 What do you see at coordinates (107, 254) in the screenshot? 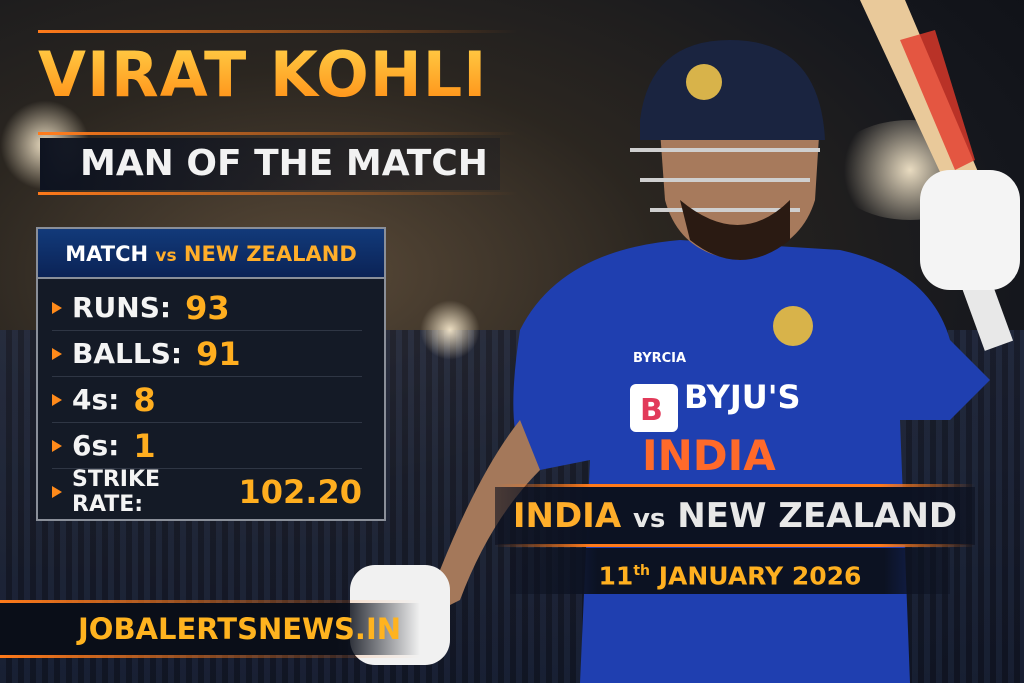
I see `match-label: MATCH` at bounding box center [107, 254].